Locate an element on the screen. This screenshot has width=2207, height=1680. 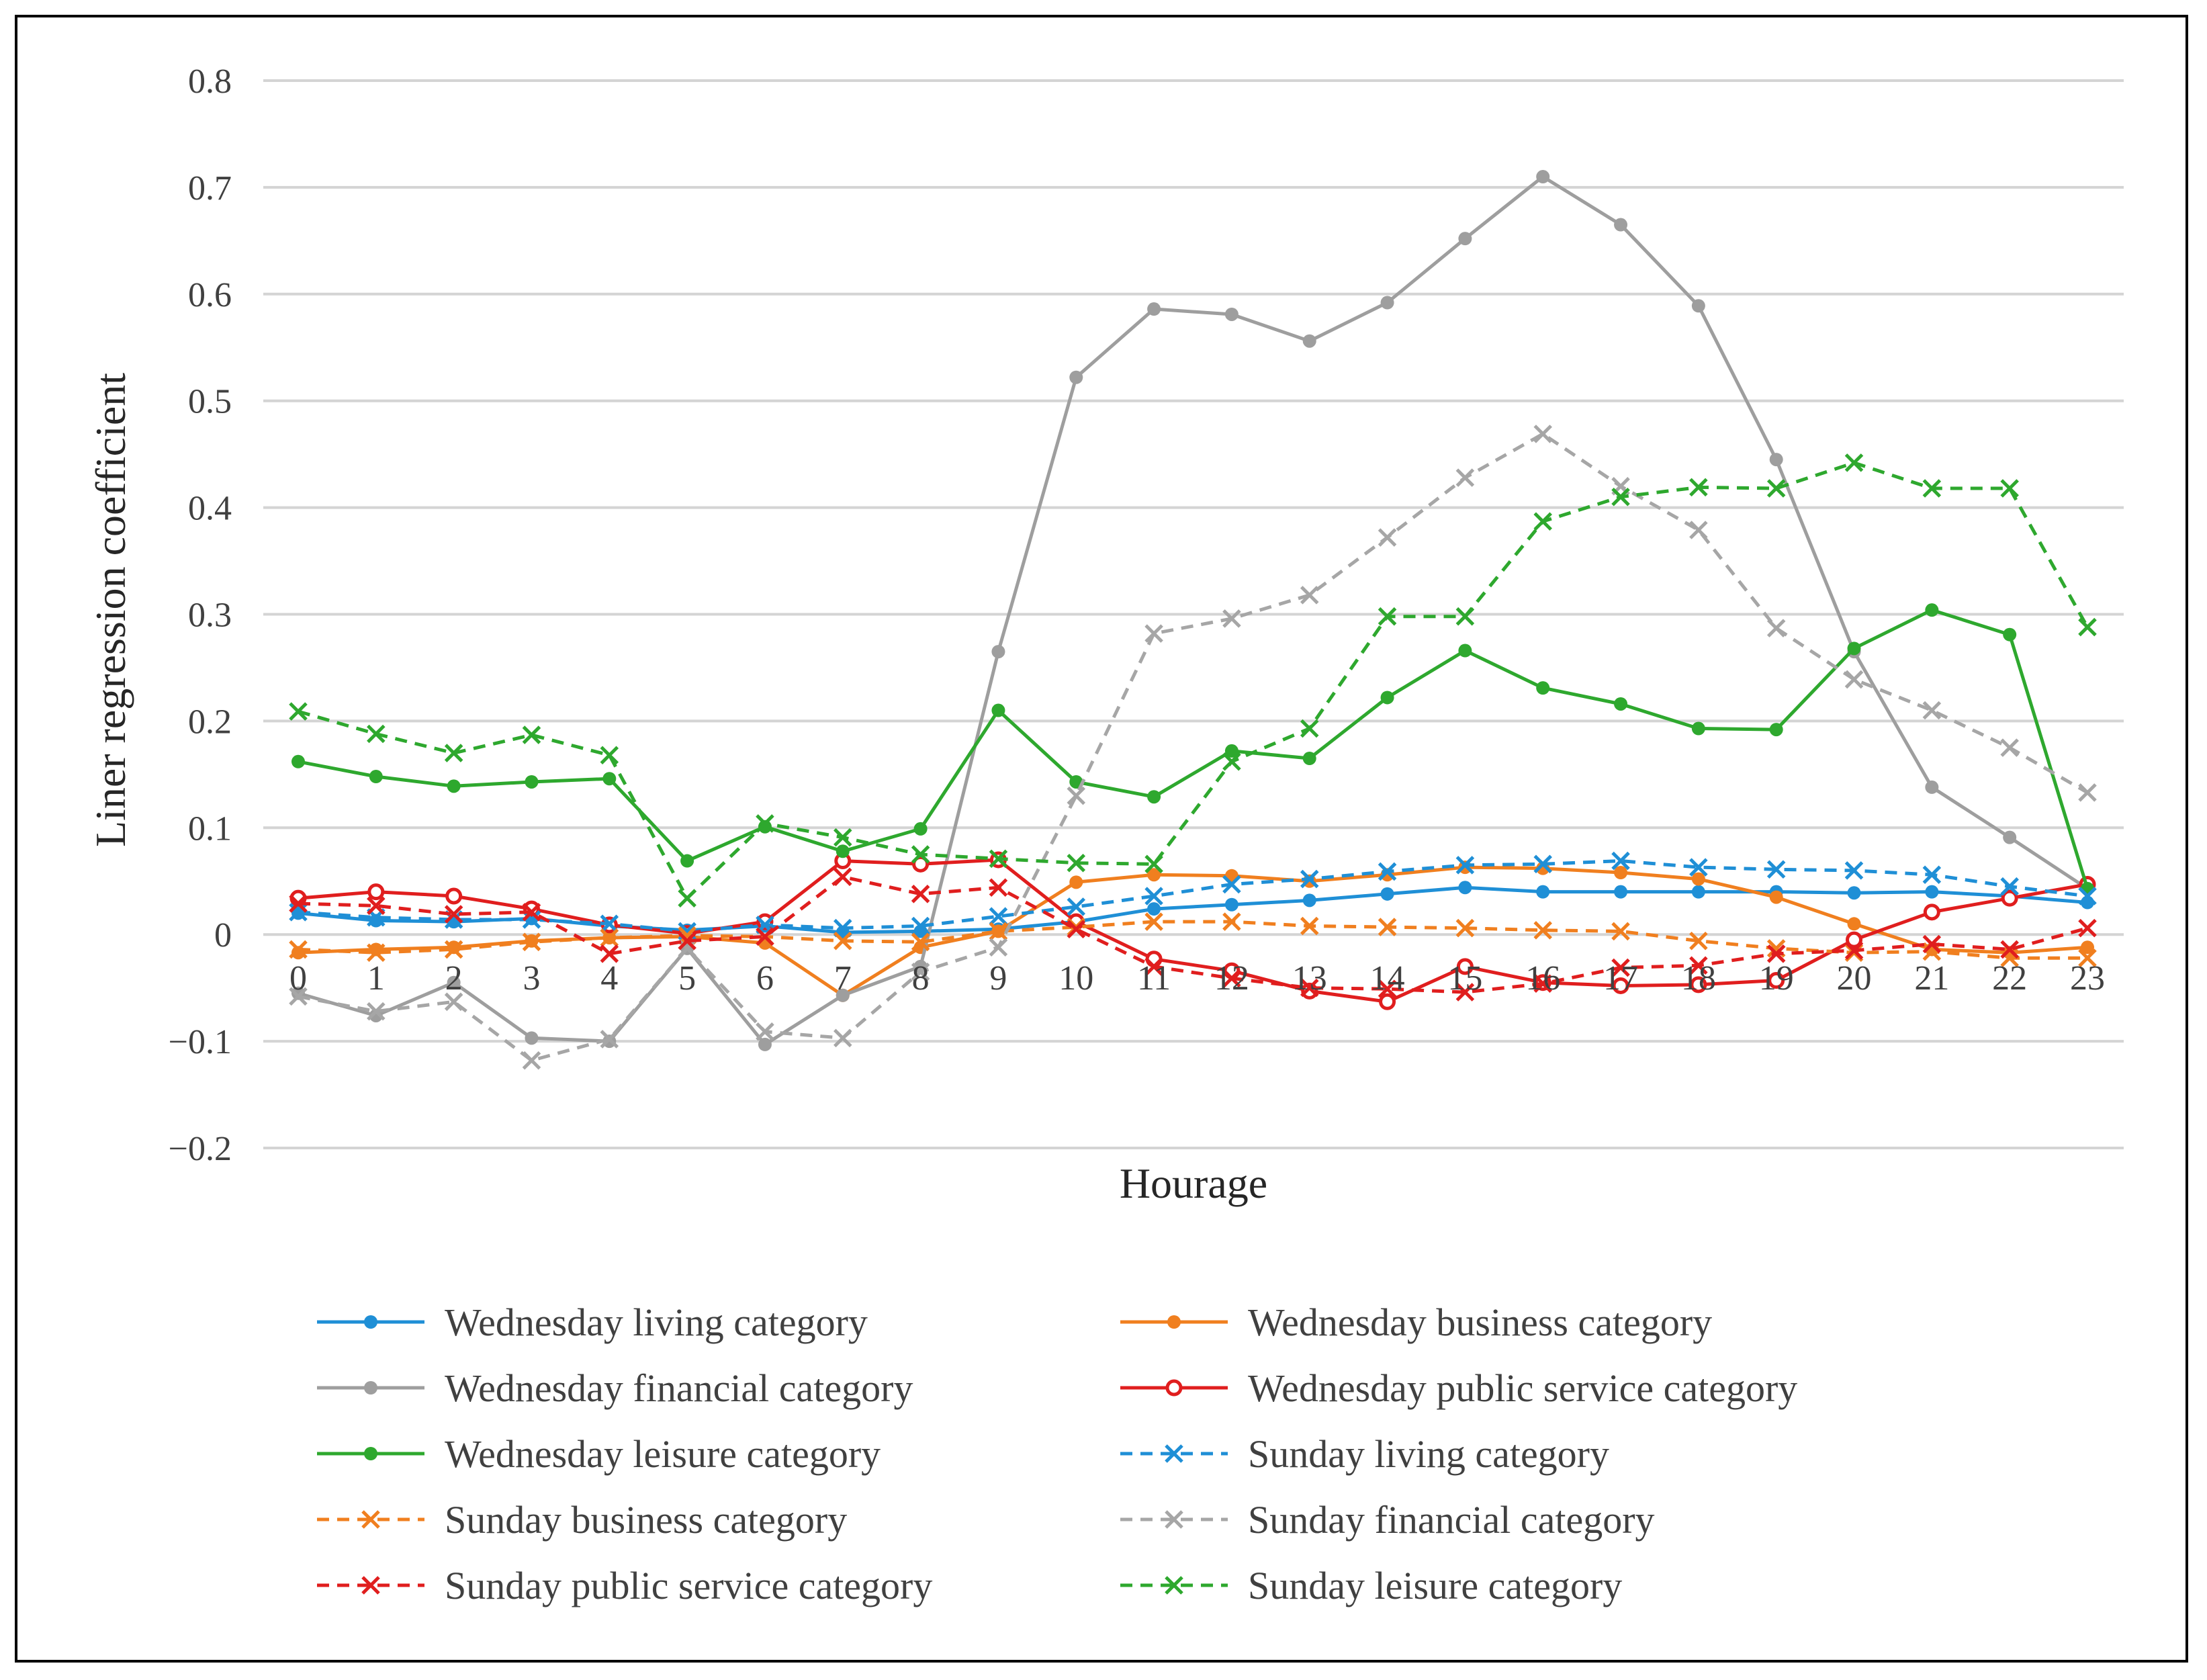
legend-label: Wednesday public service category is located at coordinates (1522, 1388).